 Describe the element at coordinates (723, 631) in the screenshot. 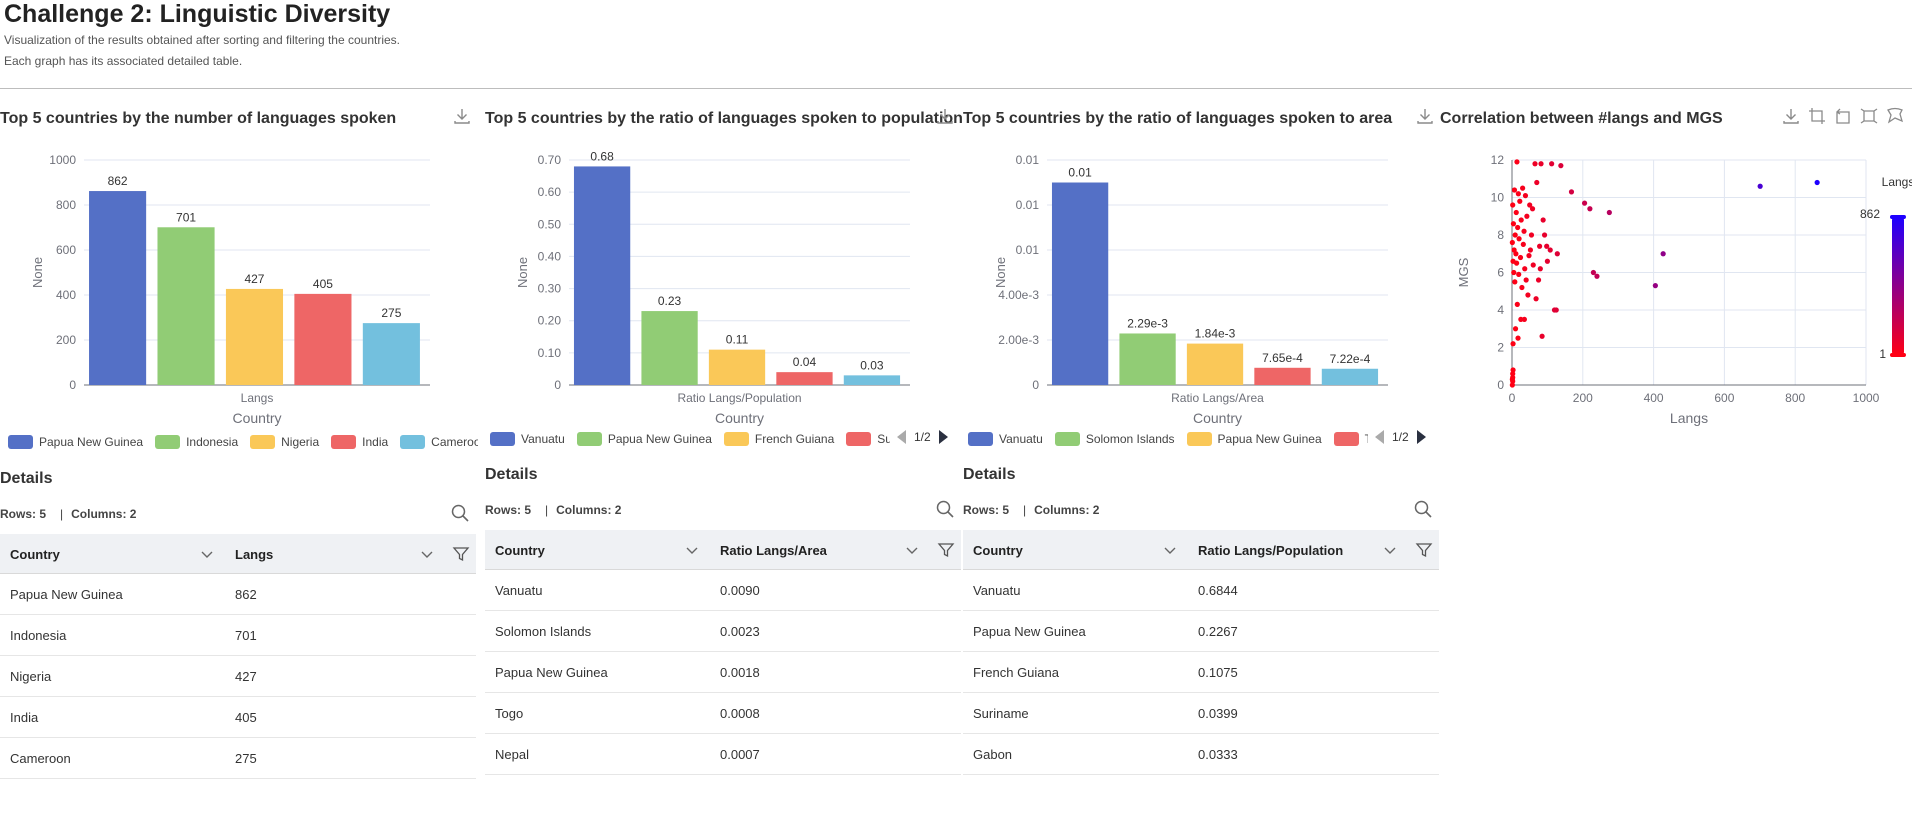

I see `table-row: Solomon Islands 0.0023` at that location.